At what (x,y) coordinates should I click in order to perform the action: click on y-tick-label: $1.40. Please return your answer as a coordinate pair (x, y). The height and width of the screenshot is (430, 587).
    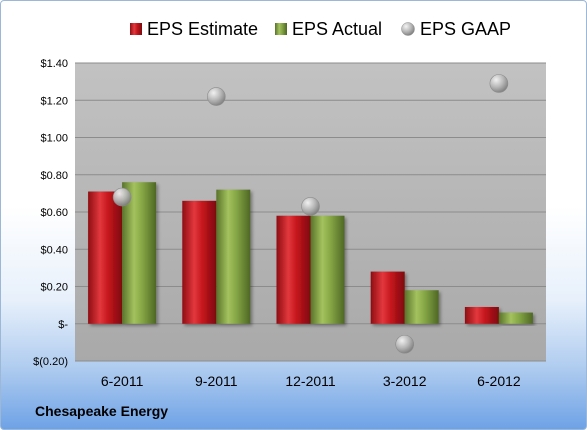
    Looking at the image, I should click on (54, 64).